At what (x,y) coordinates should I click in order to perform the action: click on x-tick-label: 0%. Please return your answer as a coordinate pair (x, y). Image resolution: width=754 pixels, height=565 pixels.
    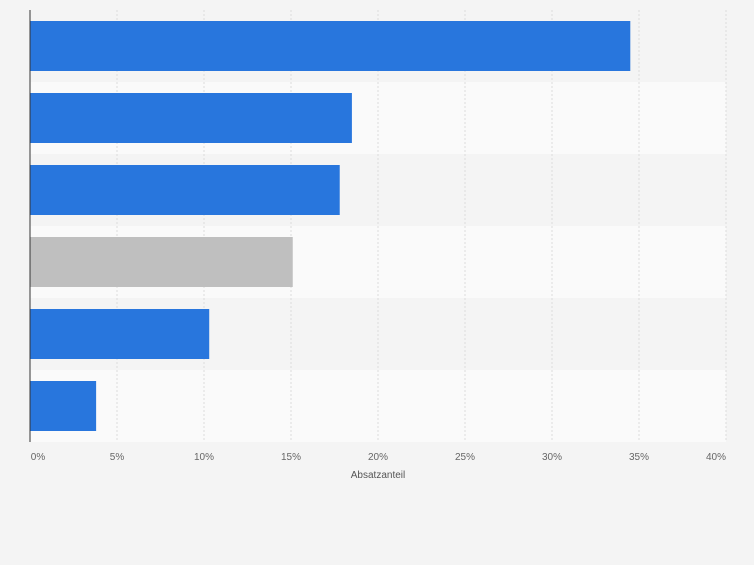
    Looking at the image, I should click on (38, 457).